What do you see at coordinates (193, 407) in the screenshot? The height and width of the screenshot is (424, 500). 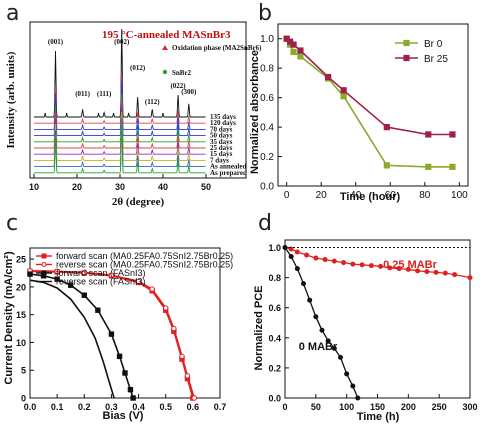 I see `x-tick-label: 0.6` at bounding box center [193, 407].